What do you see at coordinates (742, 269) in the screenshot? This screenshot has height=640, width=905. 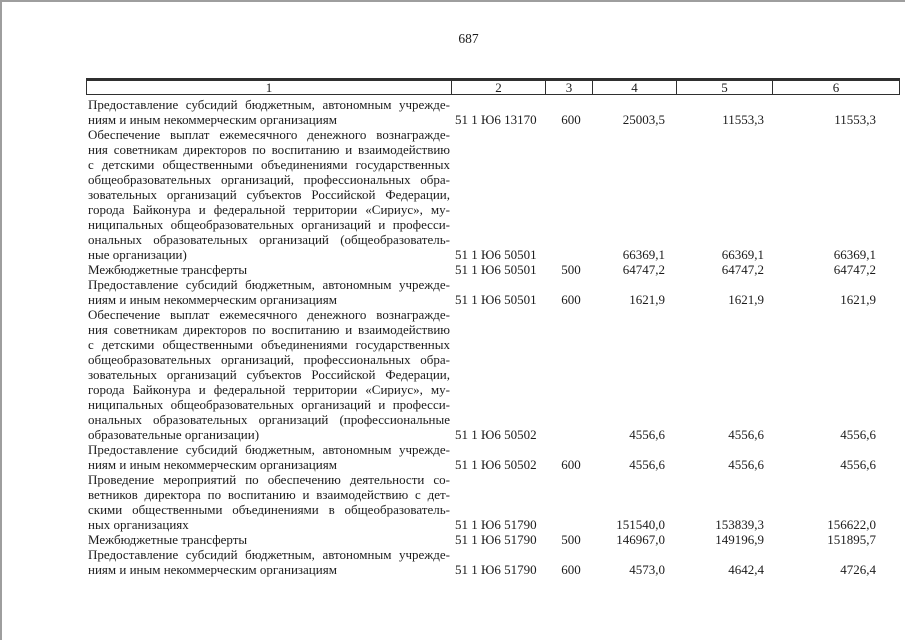 I see `row-amount-2: 64747,2` at bounding box center [742, 269].